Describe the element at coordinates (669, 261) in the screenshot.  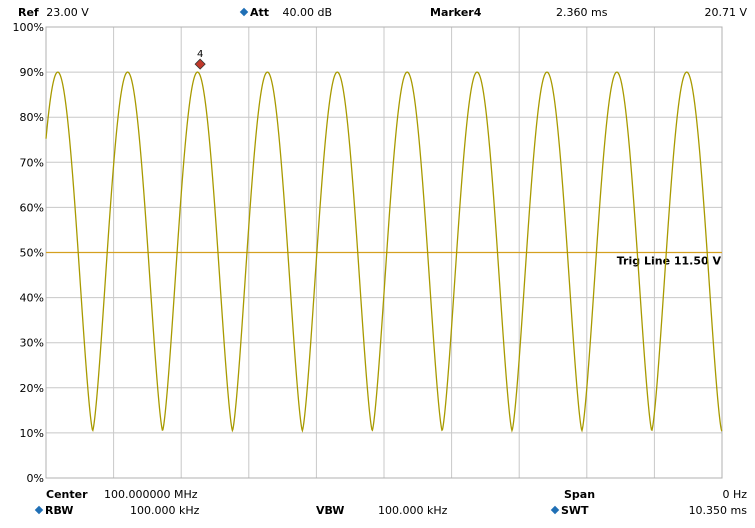
I see `trig-line-label: Trig Line 11.50 V` at that location.